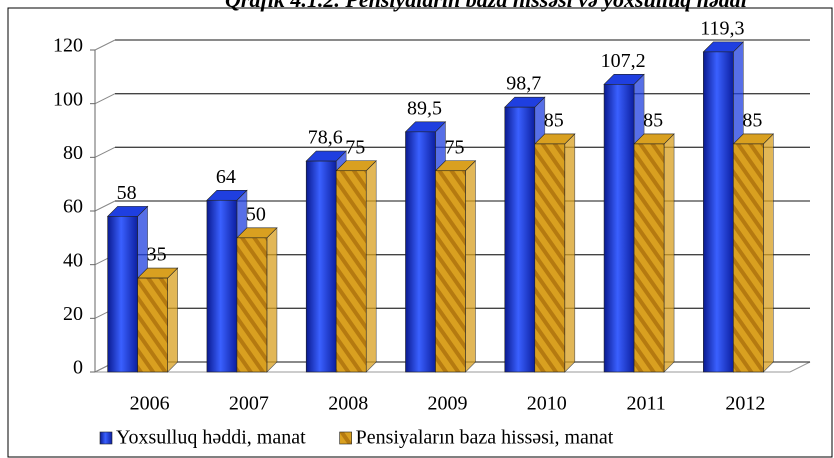  Describe the element at coordinates (73, 207) in the screenshot. I see `y-tick-label: 60` at that location.